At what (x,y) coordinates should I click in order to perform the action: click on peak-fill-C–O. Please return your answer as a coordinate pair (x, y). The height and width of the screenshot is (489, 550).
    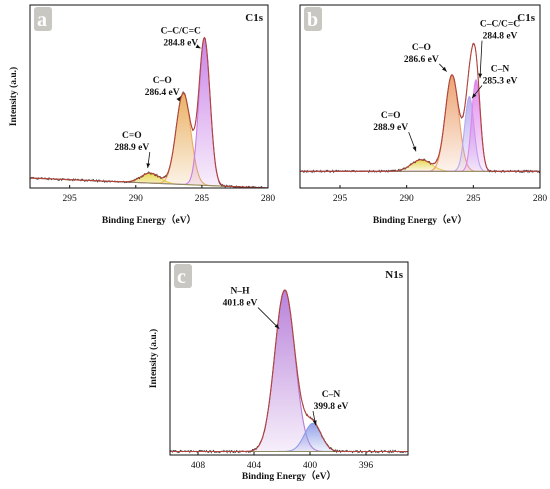
    Looking at the image, I should click on (420, 123).